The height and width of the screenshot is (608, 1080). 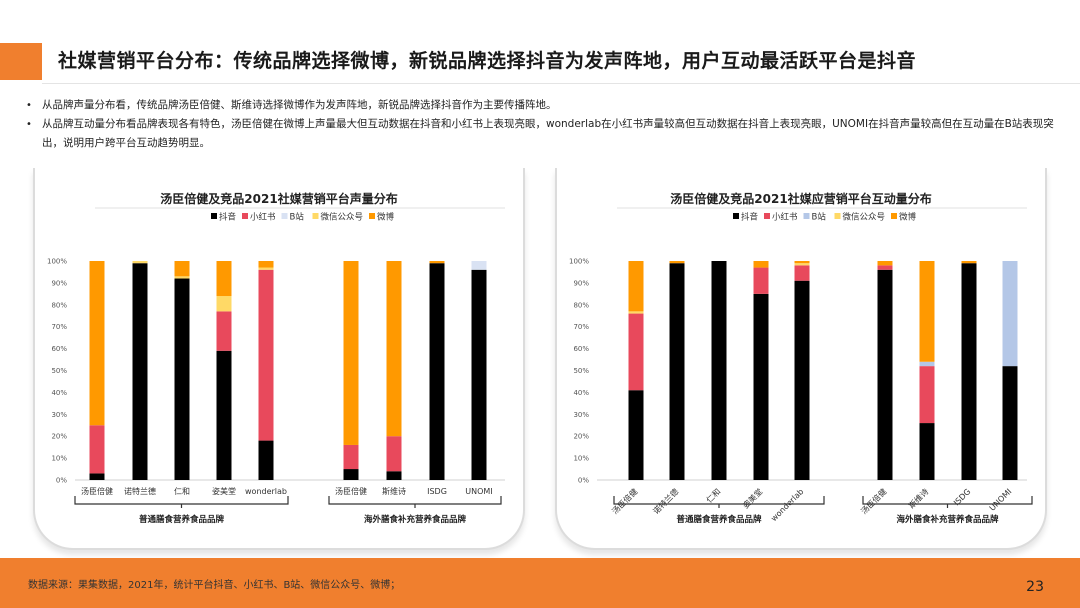 I want to click on legend-item: 抖音, so click(x=224, y=217).